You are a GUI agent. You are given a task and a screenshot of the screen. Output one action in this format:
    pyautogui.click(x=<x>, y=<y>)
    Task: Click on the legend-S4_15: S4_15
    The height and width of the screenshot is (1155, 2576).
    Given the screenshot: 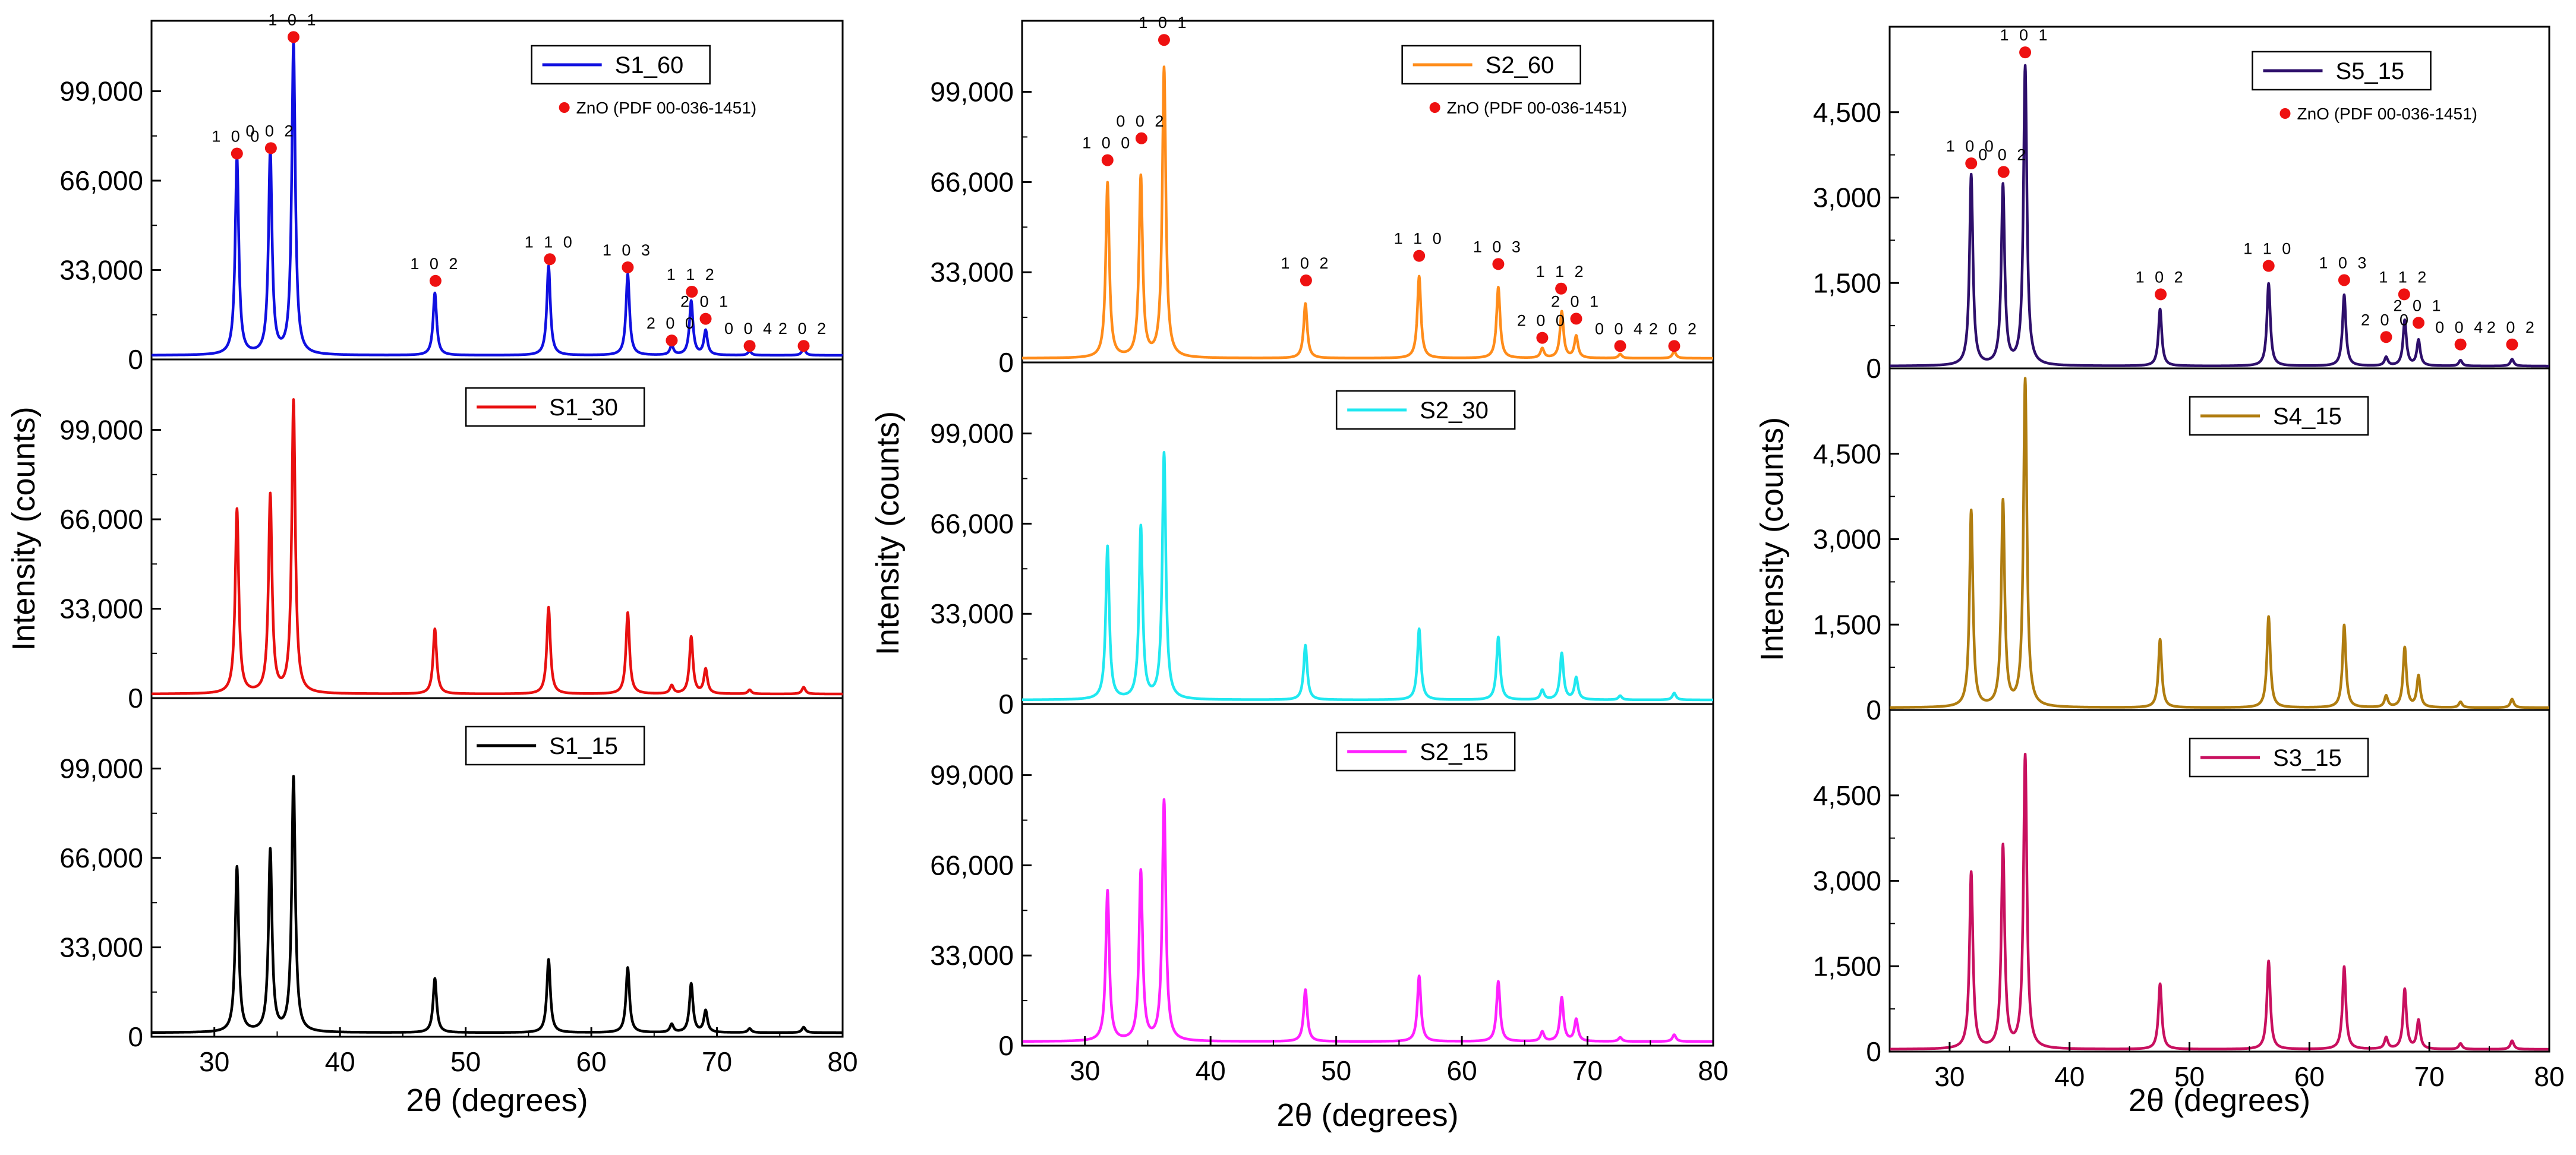 What is the action you would take?
    pyautogui.click(x=2279, y=416)
    